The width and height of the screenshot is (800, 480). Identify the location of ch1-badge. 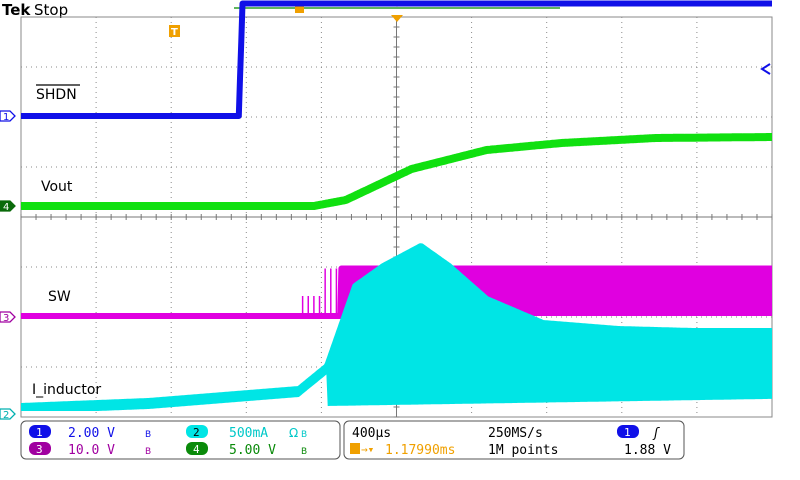
(40, 431).